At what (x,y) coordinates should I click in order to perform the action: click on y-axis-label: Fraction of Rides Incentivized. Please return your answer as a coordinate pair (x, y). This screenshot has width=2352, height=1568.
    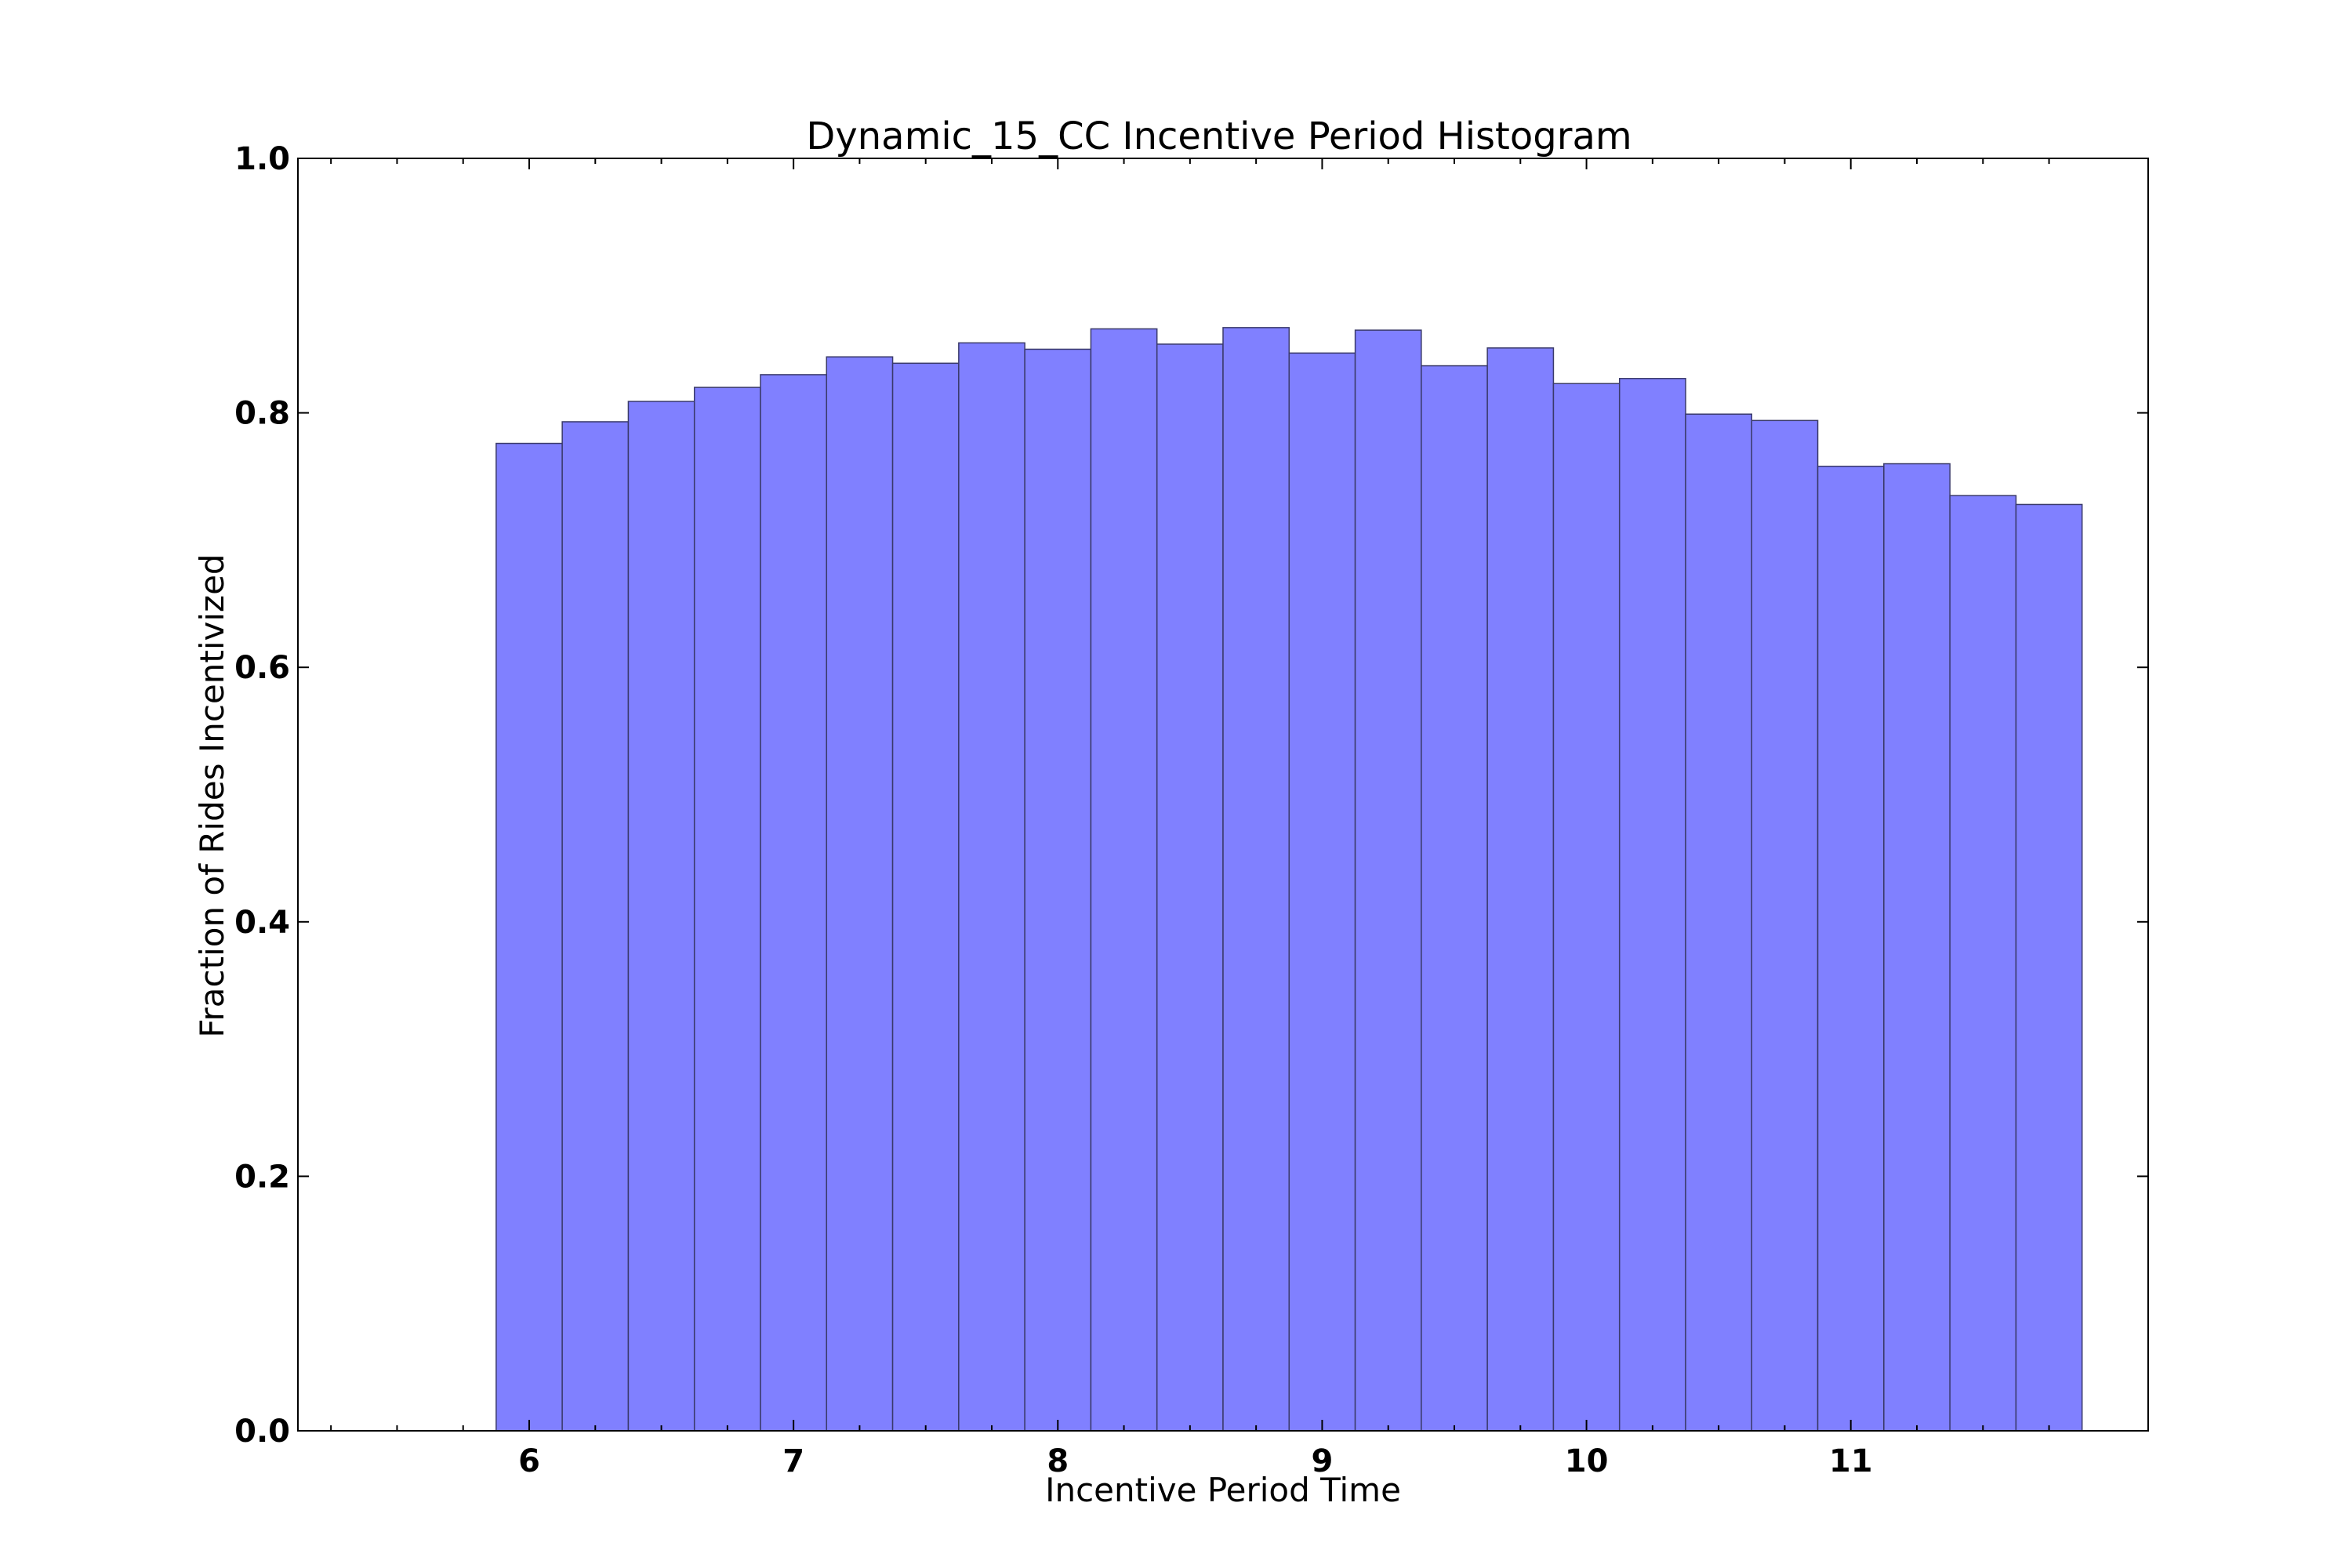
    Looking at the image, I should click on (212, 795).